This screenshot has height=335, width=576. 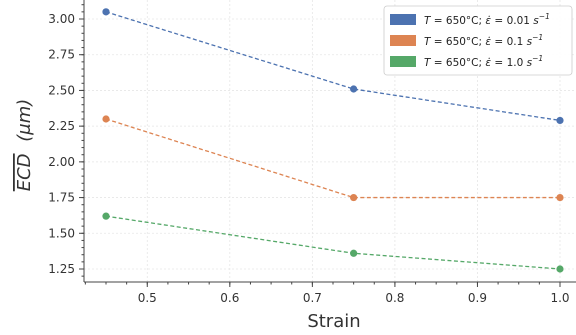 I want to click on y-axis-title: ECD (μm), so click(x=24, y=145).